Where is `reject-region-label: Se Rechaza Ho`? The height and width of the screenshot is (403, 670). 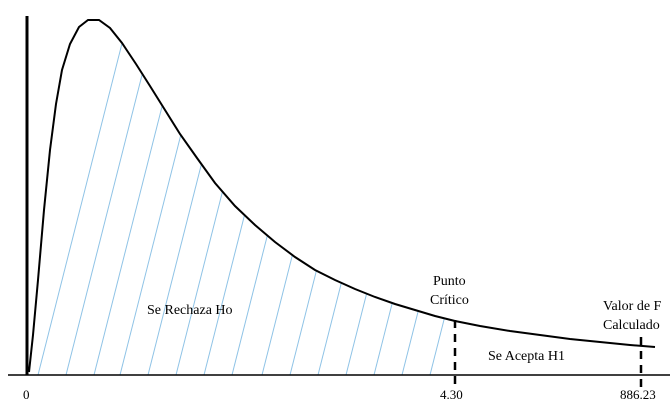 reject-region-label: Se Rechaza Ho is located at coordinates (190, 310).